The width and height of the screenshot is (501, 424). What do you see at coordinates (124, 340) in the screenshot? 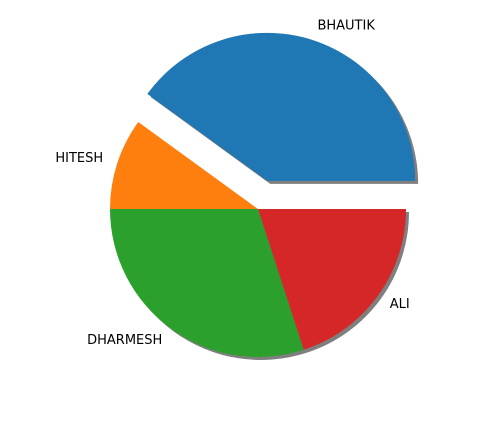
I see `slice-label-dharmesh: DHARMESH` at bounding box center [124, 340].